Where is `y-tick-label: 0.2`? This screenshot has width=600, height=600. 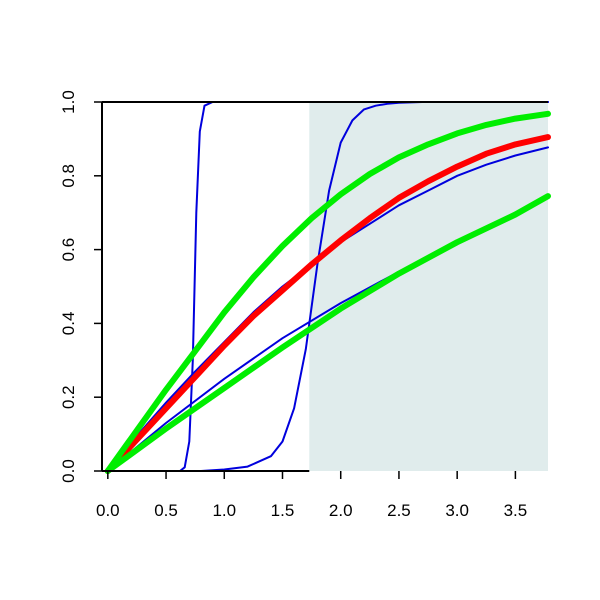
y-tick-label: 0.2 is located at coordinates (68, 397).